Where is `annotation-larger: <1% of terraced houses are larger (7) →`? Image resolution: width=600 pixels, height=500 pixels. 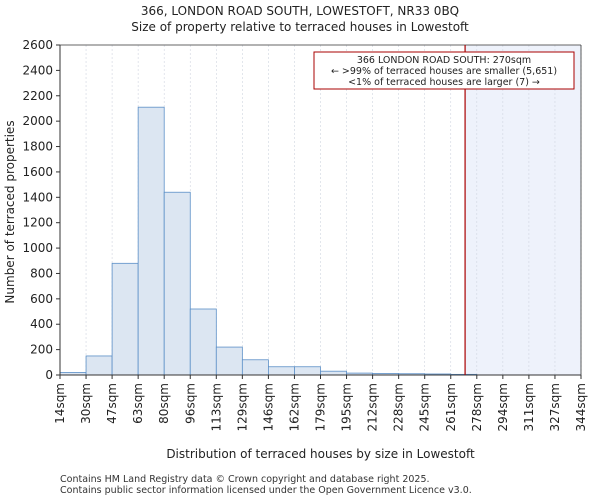 annotation-larger: <1% of terraced houses are larger (7) → is located at coordinates (444, 82).